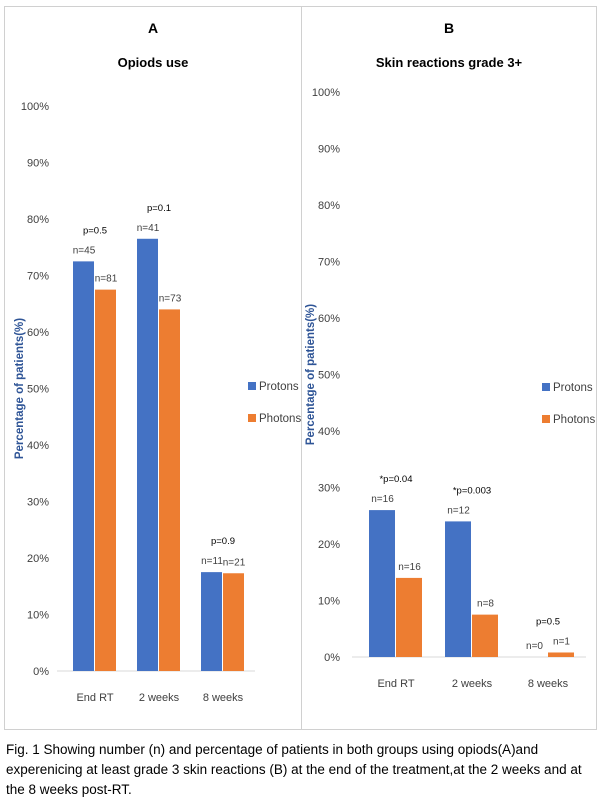  What do you see at coordinates (170, 298) in the screenshot?
I see `data-label: n=73` at bounding box center [170, 298].